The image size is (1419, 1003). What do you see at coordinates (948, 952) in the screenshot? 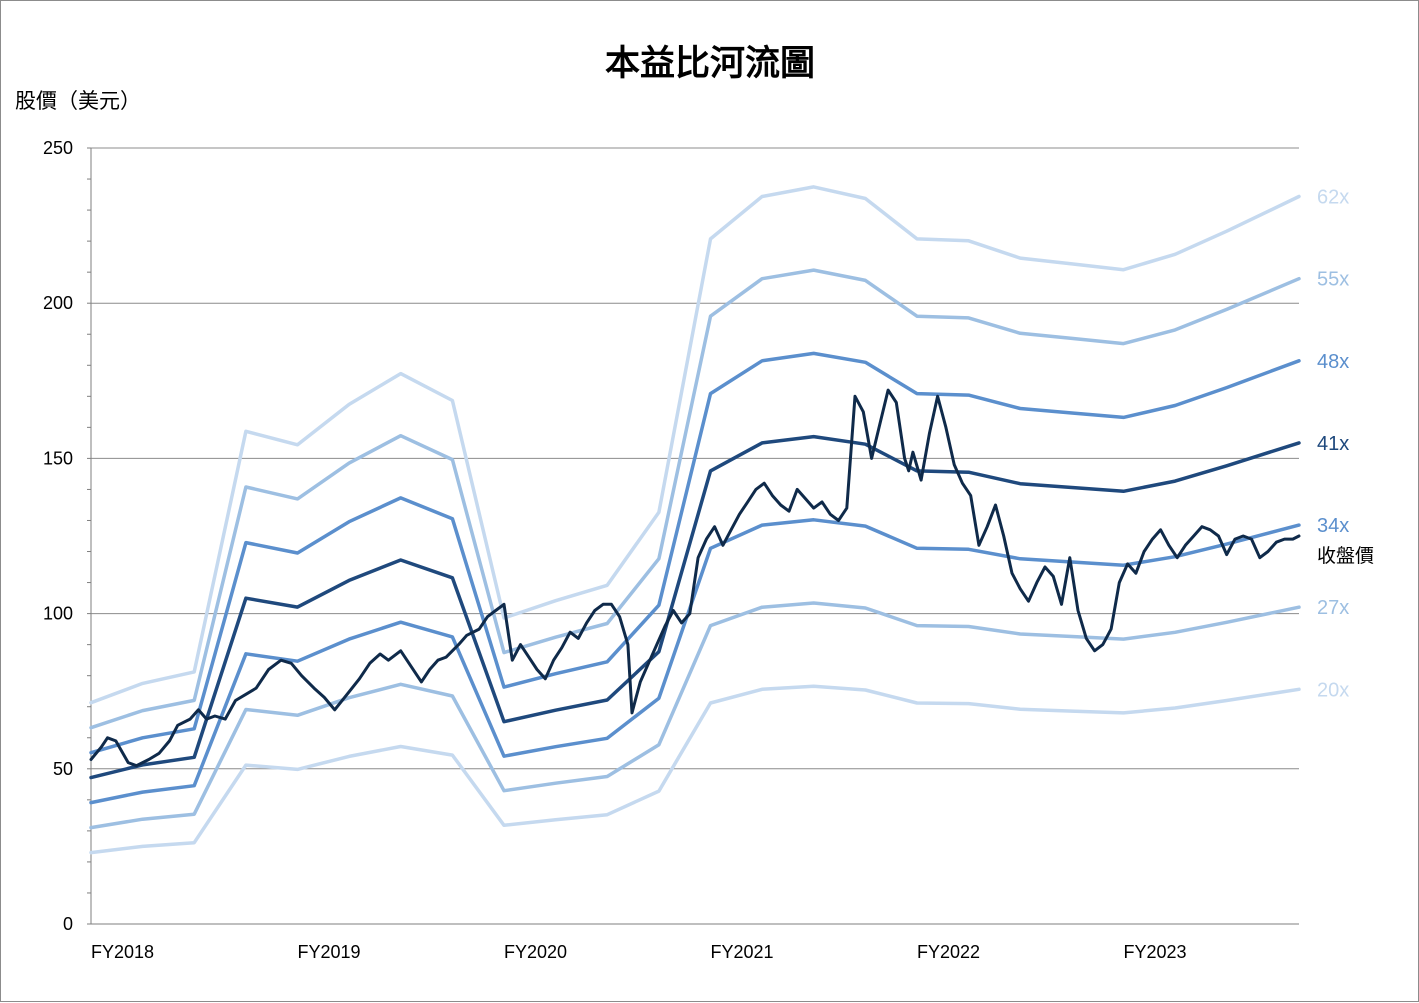
I see `x-tick-label: FY2022` at bounding box center [948, 952].